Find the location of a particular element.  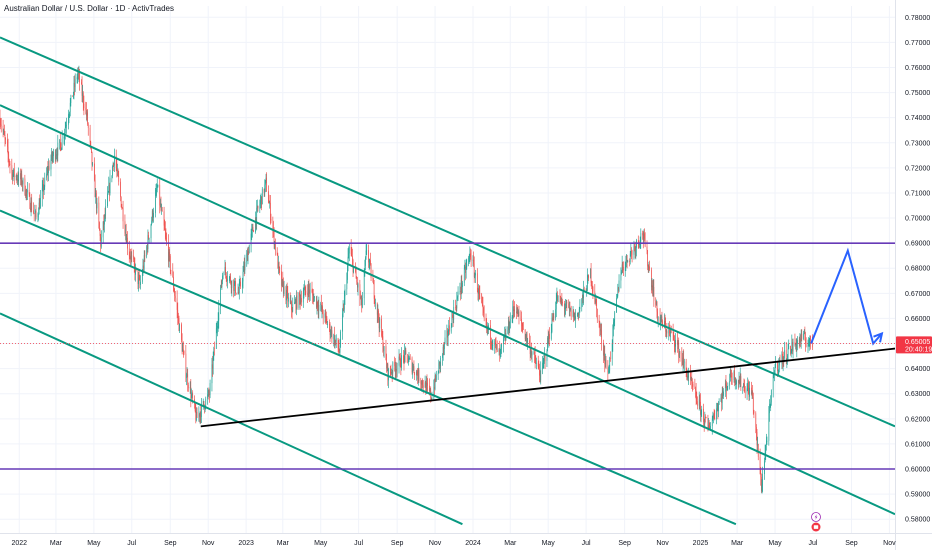

support-trendline is located at coordinates (547, 387).